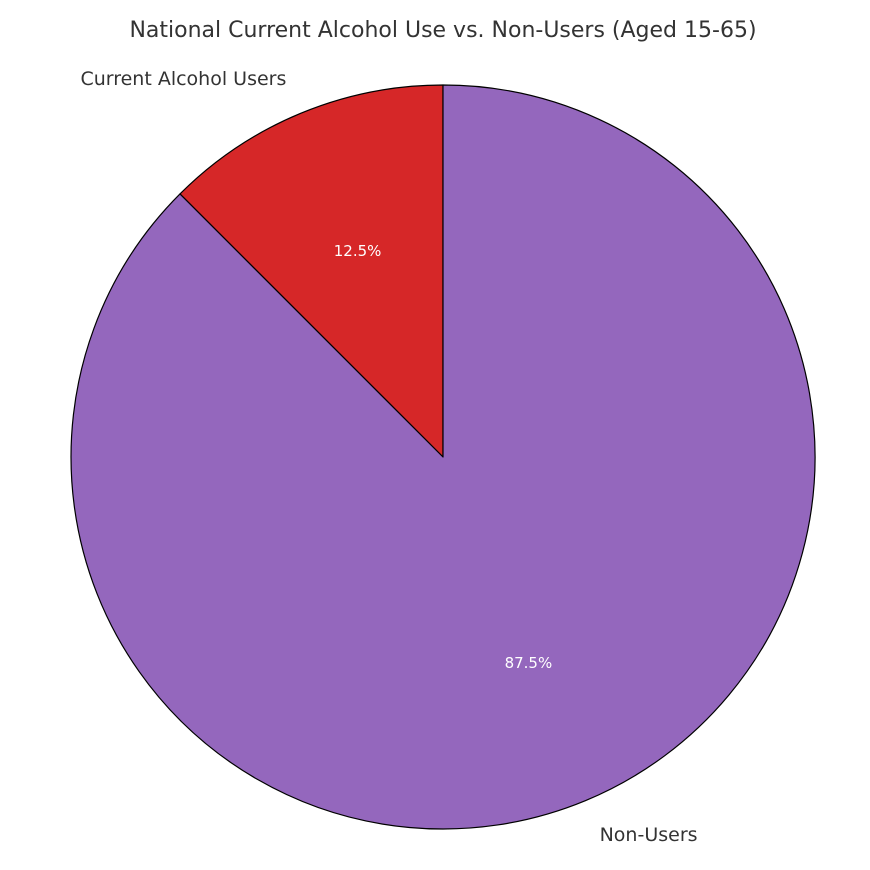 The height and width of the screenshot is (870, 870). I want to click on pie-percent-label-1: 87.5%, so click(529, 663).